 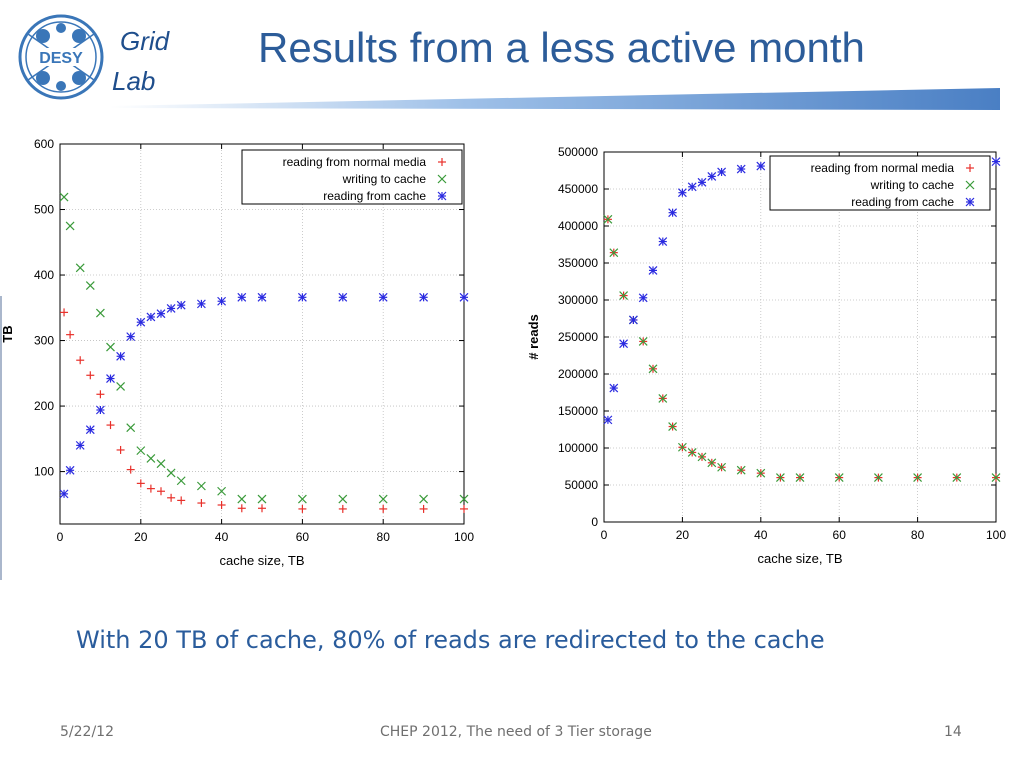 I want to click on x-tick-label: 20, so click(x=683, y=535).